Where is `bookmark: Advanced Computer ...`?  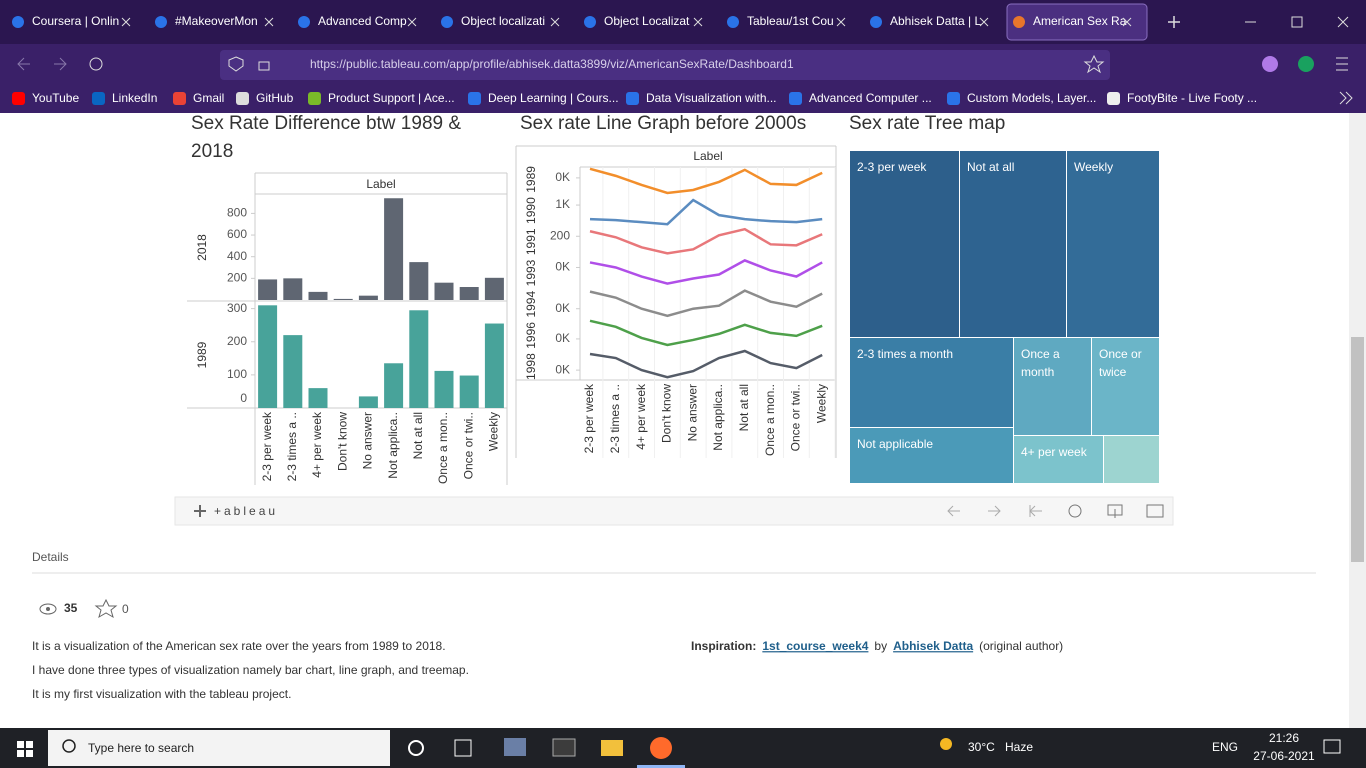
bookmark: Advanced Computer ... is located at coordinates (870, 98).